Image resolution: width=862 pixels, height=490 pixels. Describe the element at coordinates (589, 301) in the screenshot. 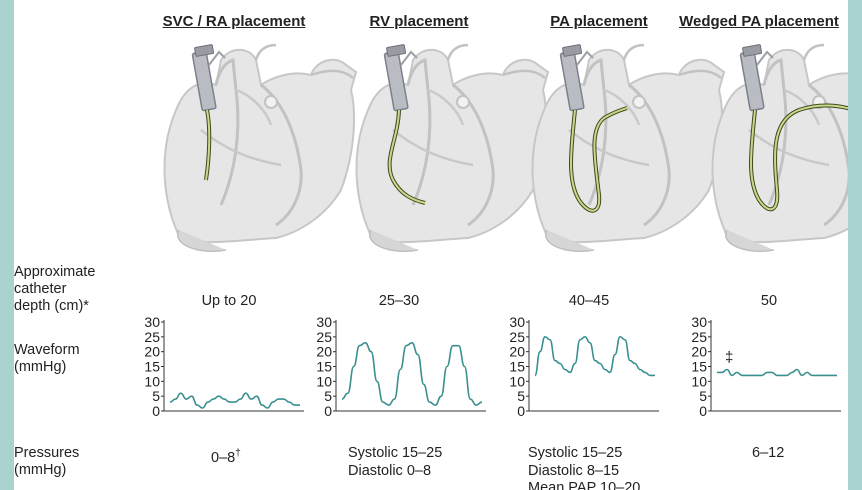

I see `depth-value-pa: 40–45` at that location.